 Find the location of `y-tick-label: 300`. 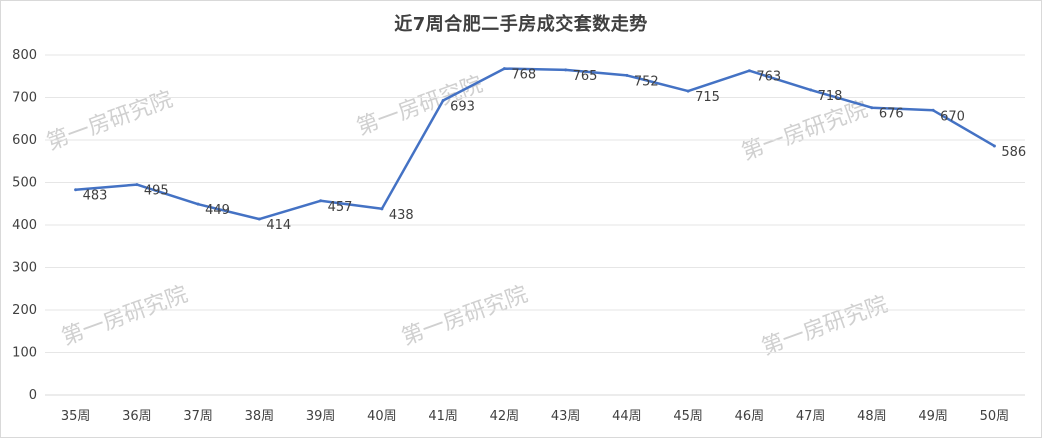

y-tick-label: 300 is located at coordinates (24, 268).